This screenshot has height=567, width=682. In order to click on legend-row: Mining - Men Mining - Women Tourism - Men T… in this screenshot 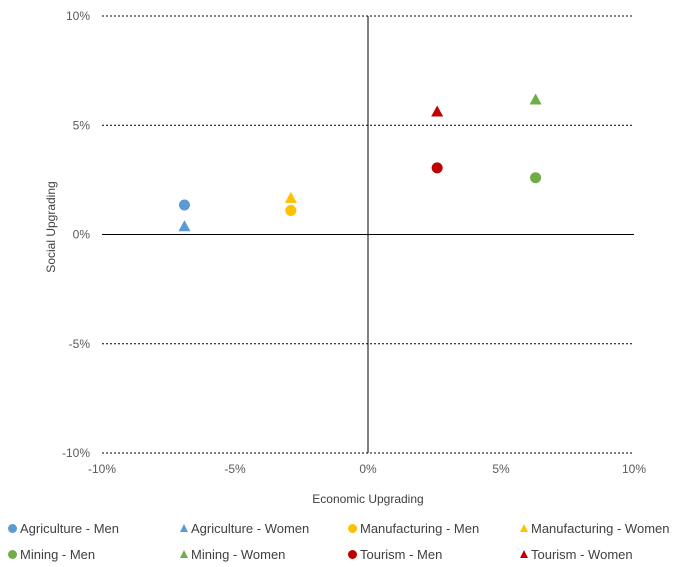, I will do `click(345, 554)`.